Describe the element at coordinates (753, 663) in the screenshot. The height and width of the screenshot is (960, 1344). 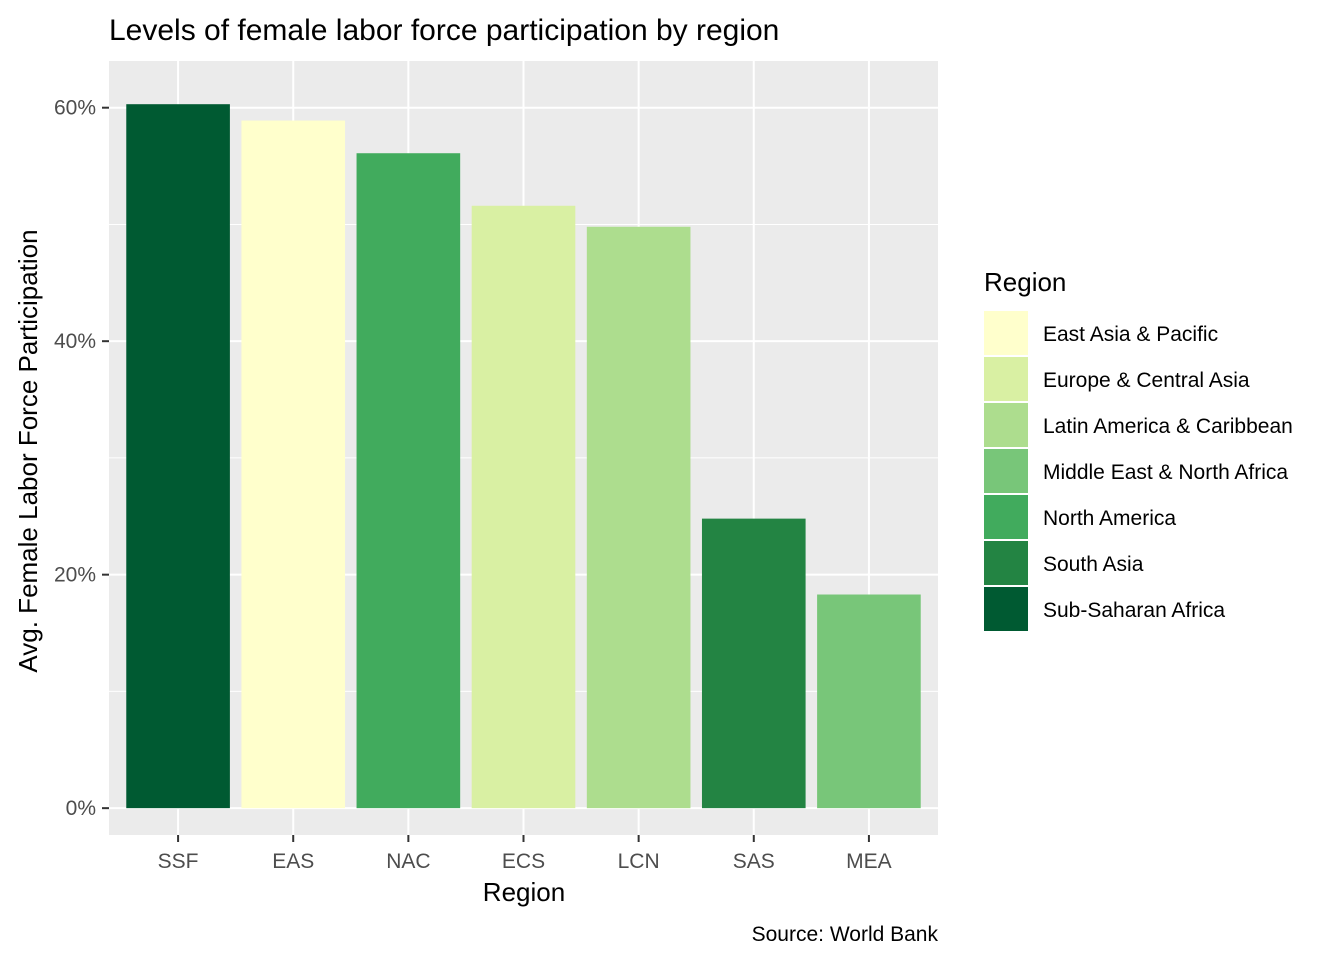
I see `bar-sas` at that location.